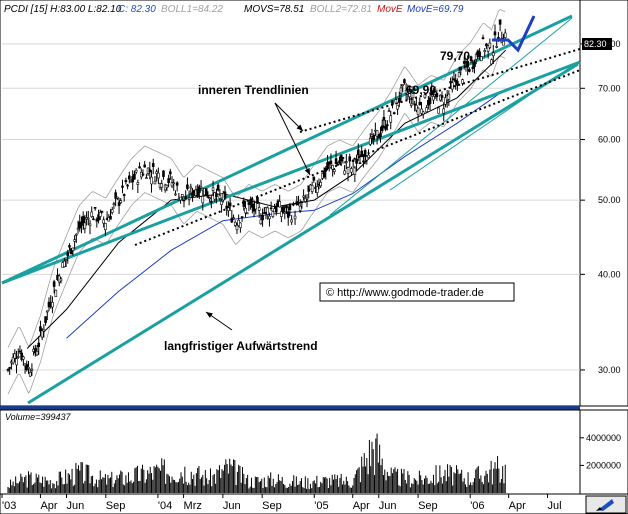 The width and height of the screenshot is (628, 514). Describe the element at coordinates (209, 315) in the screenshot. I see `arrow-longterm-head` at that location.